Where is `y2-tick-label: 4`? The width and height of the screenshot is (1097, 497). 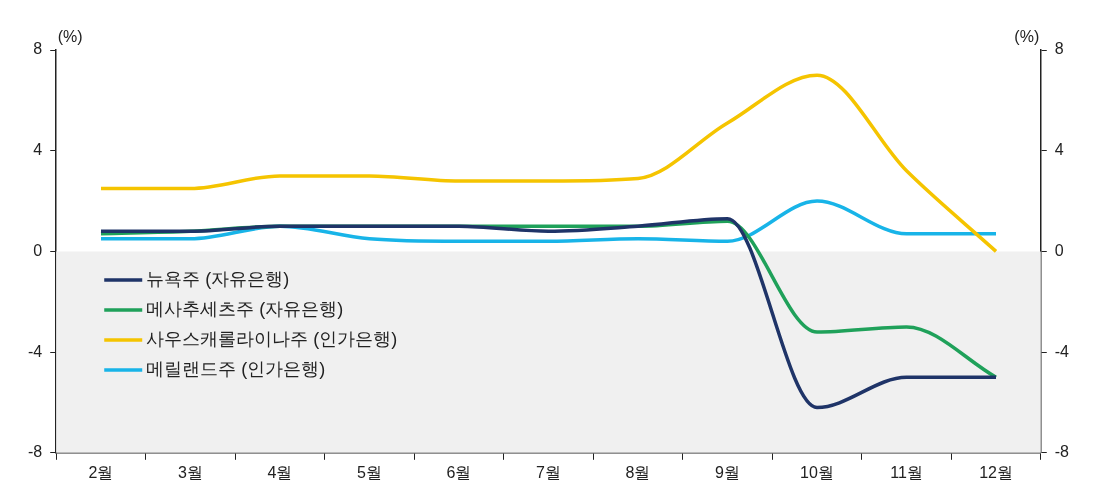 y2-tick-label: 4 is located at coordinates (1059, 150).